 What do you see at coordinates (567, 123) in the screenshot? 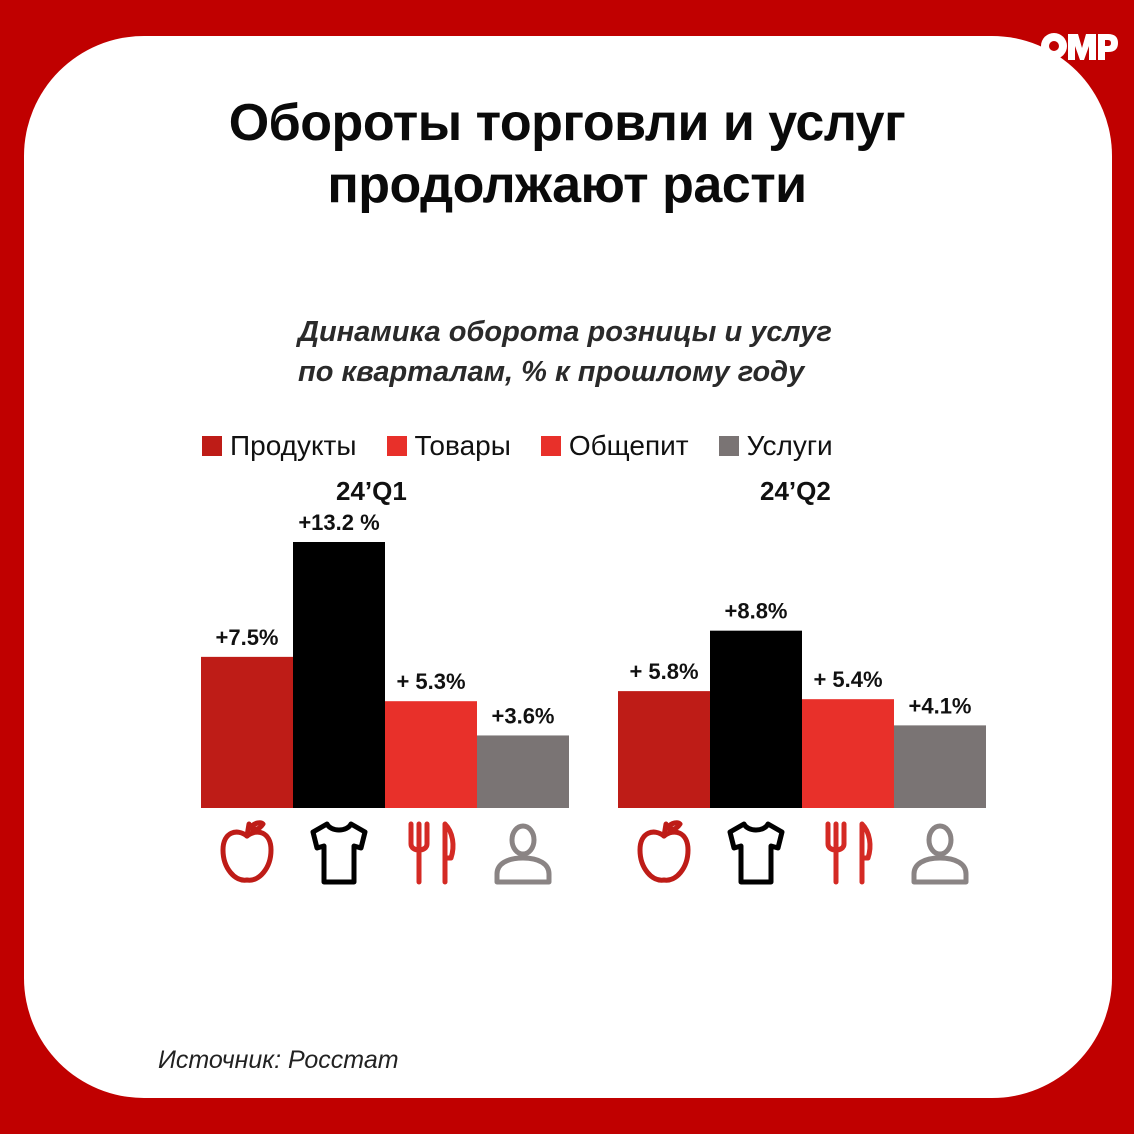
I see `title-line-1: Обороты торговли и услуг` at bounding box center [567, 123].